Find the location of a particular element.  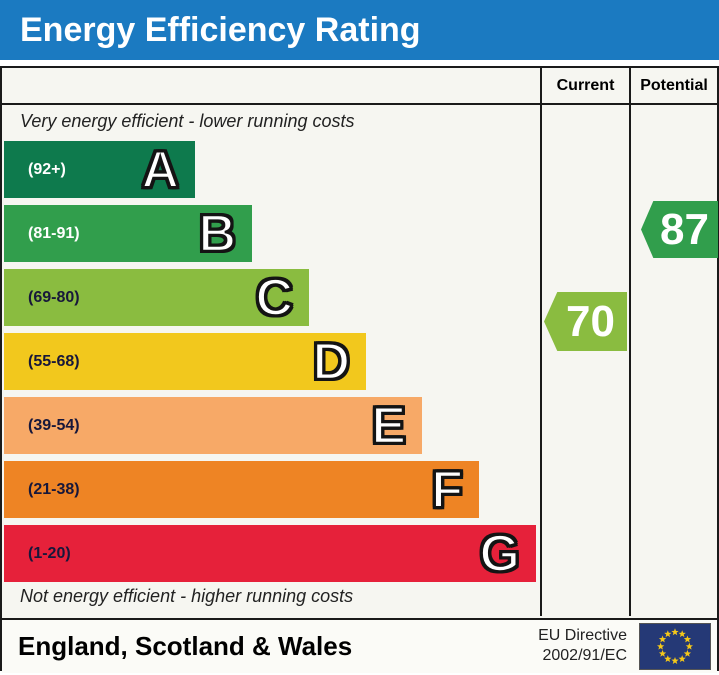

region-label: England, Scotland & Wales is located at coordinates (185, 646).